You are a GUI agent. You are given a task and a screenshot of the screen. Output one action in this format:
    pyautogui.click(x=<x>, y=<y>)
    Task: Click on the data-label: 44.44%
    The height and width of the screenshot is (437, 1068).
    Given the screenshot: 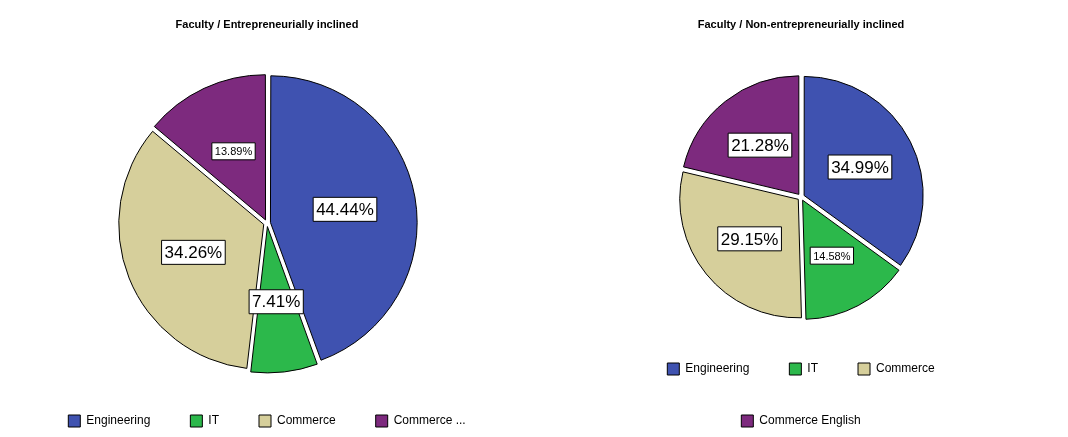 What is the action you would take?
    pyautogui.click(x=345, y=210)
    